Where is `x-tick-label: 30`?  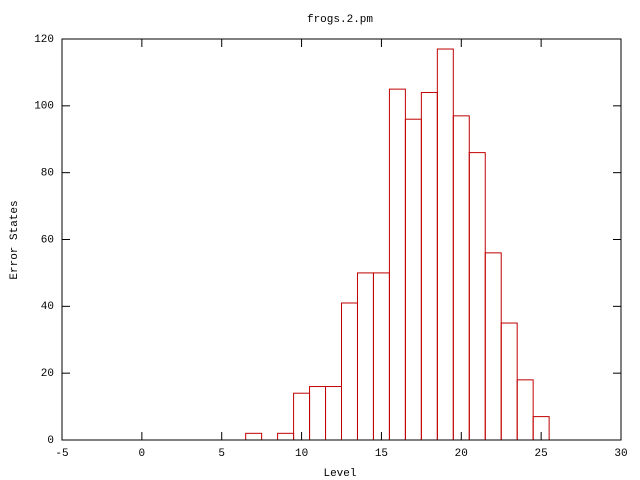
x-tick-label: 30 is located at coordinates (620, 454).